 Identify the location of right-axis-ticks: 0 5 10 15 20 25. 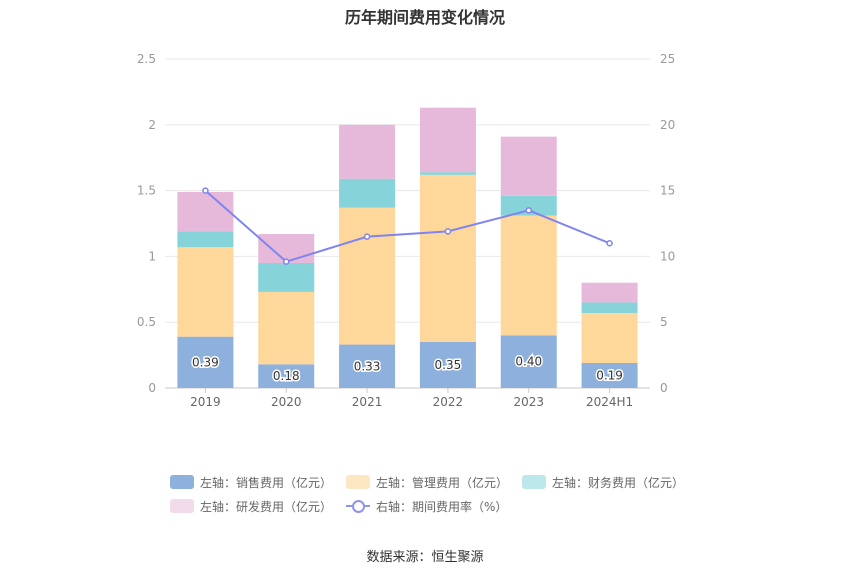
(667, 223).